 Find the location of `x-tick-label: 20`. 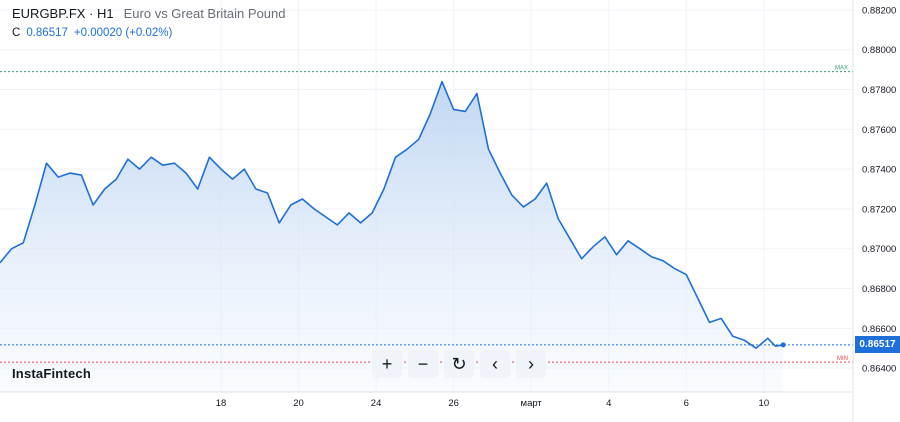

x-tick-label: 20 is located at coordinates (298, 403).